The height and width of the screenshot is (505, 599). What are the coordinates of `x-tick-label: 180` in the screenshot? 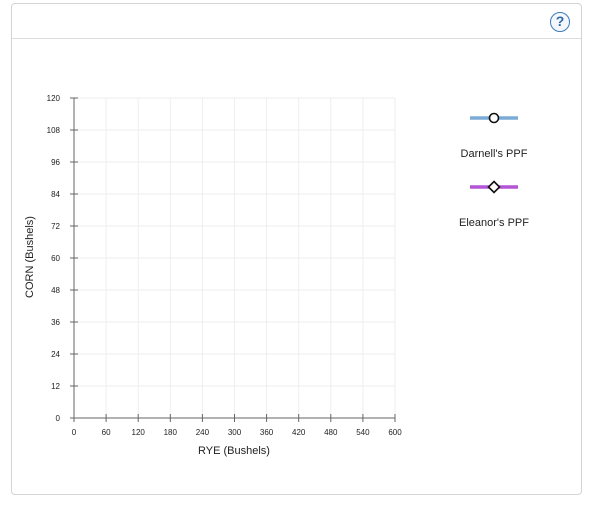 It's located at (171, 432).